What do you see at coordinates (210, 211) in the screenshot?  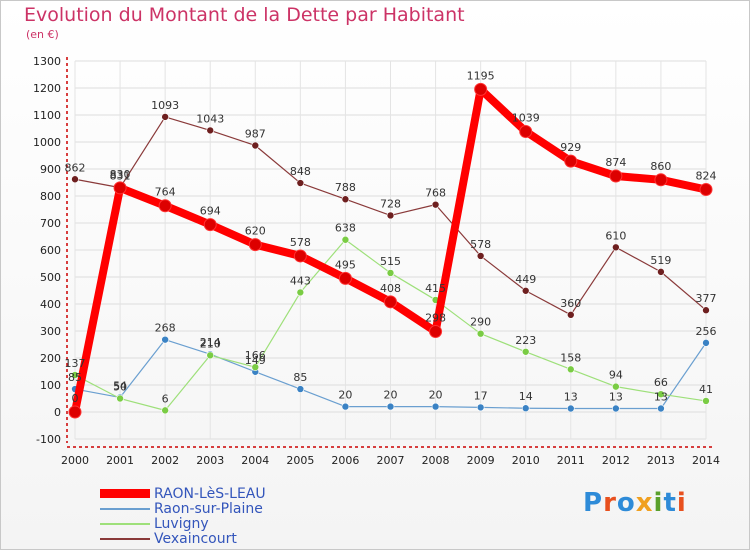 I see `data-label: 694` at bounding box center [210, 211].